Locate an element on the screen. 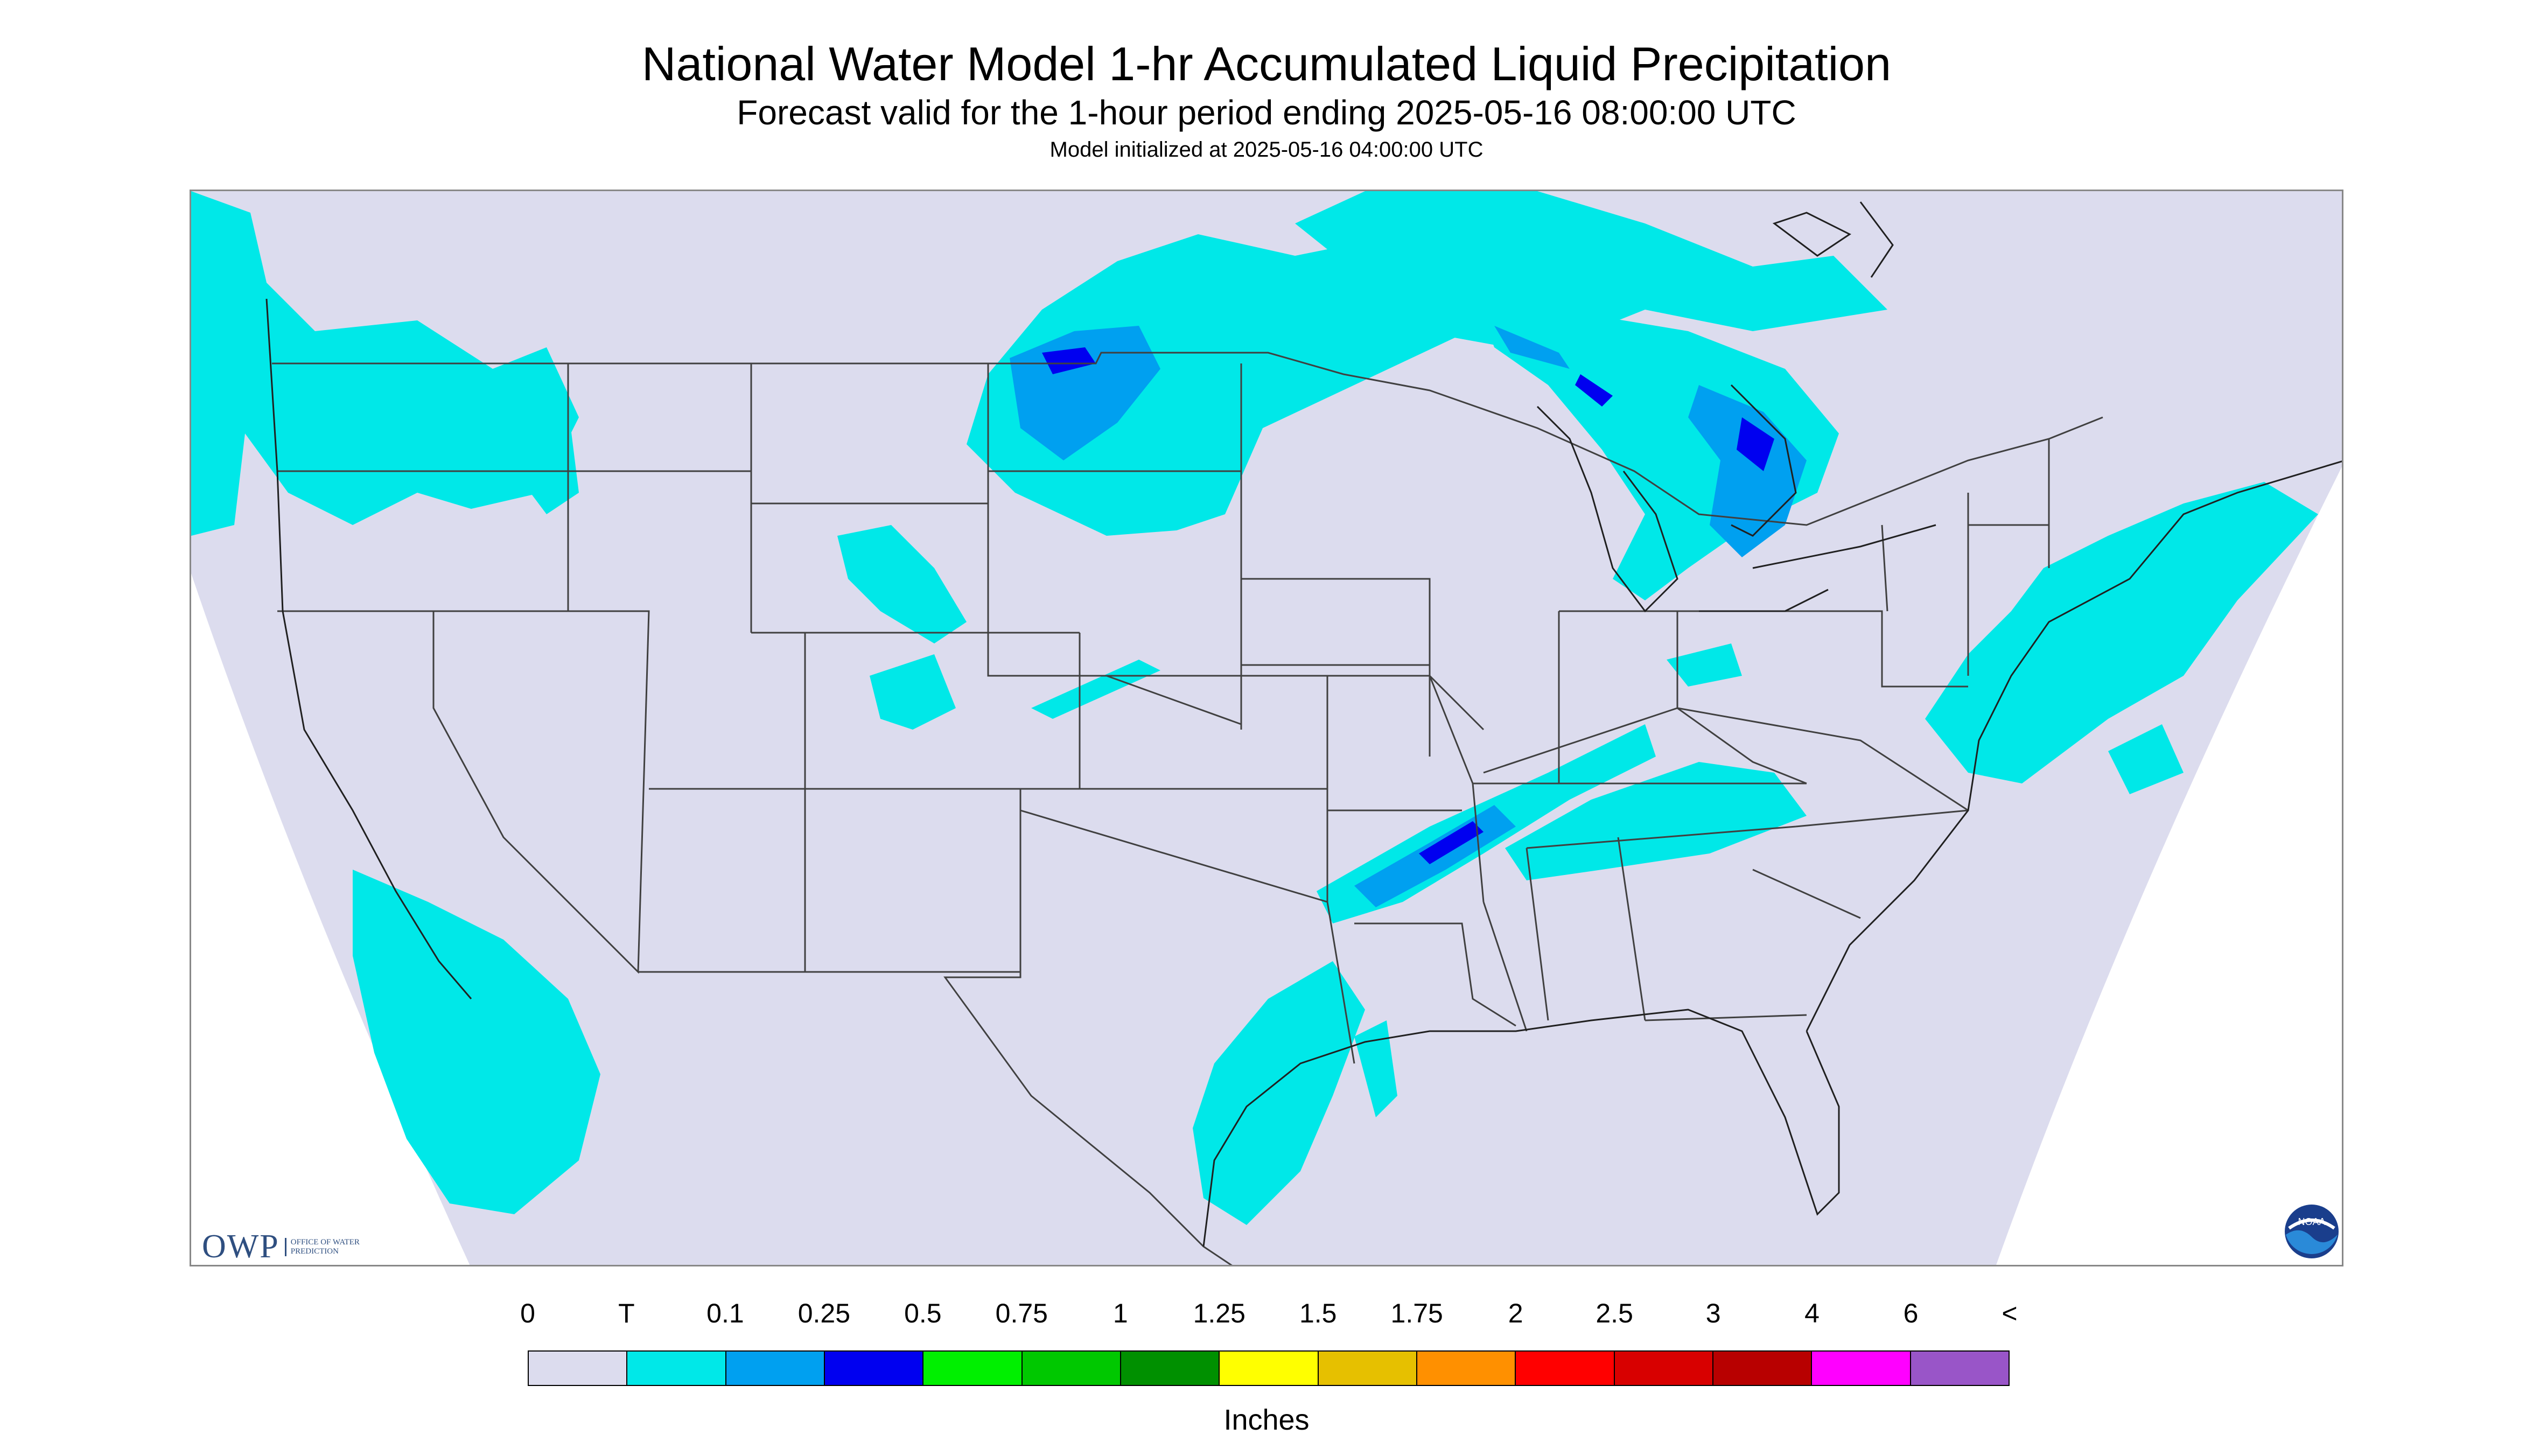 Image resolution: width=2533 pixels, height=1456 pixels. legend-tick-label: T is located at coordinates (627, 1313).